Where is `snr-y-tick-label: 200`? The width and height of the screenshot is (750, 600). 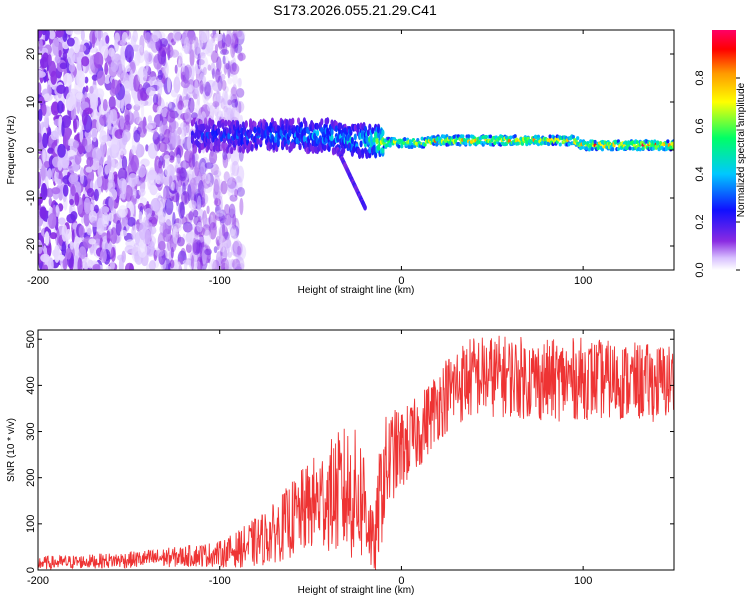
snr-y-tick-label: 200 is located at coordinates (31, 478).